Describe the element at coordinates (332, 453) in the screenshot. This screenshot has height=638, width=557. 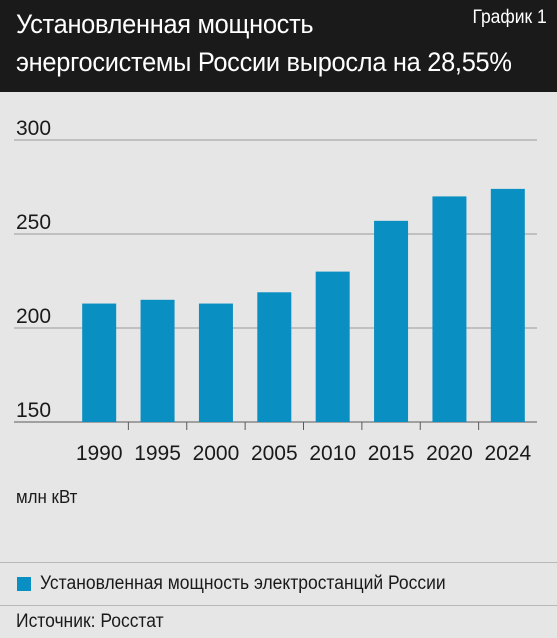
I see `x-tick-label: 2010` at that location.